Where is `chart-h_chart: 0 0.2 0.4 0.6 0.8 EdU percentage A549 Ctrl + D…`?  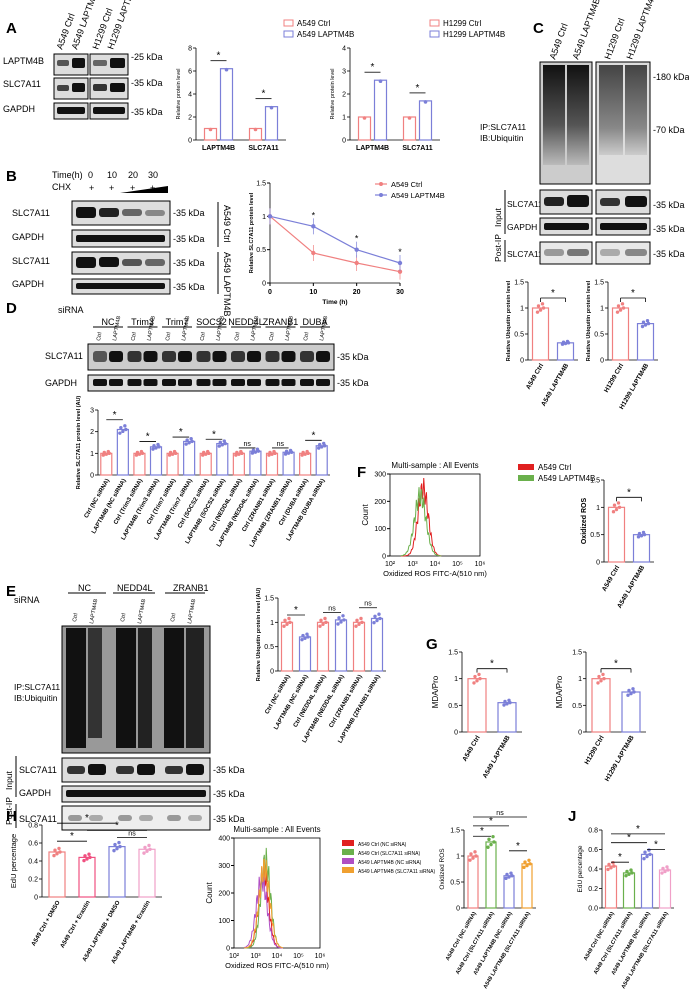 chart-h_chart: 0 0.2 0.4 0.6 0.8 EdU percentage A549 Ctrl + D… is located at coordinates (85, 889).